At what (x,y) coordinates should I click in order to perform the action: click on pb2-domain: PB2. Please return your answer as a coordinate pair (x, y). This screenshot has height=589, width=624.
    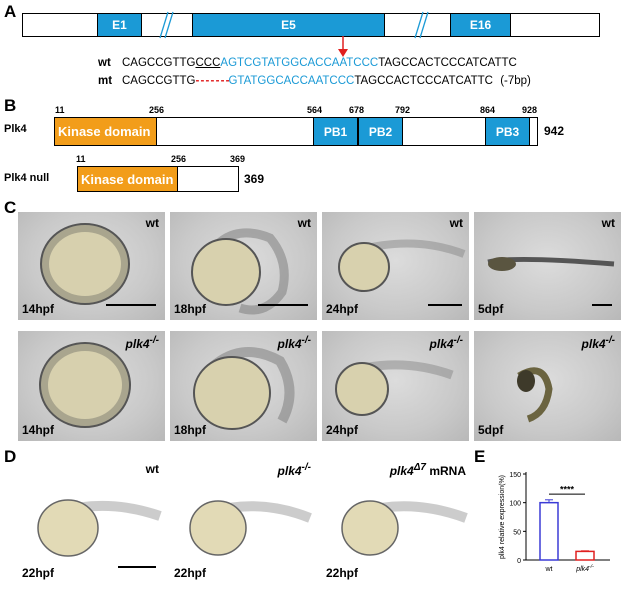
    Looking at the image, I should click on (380, 131).